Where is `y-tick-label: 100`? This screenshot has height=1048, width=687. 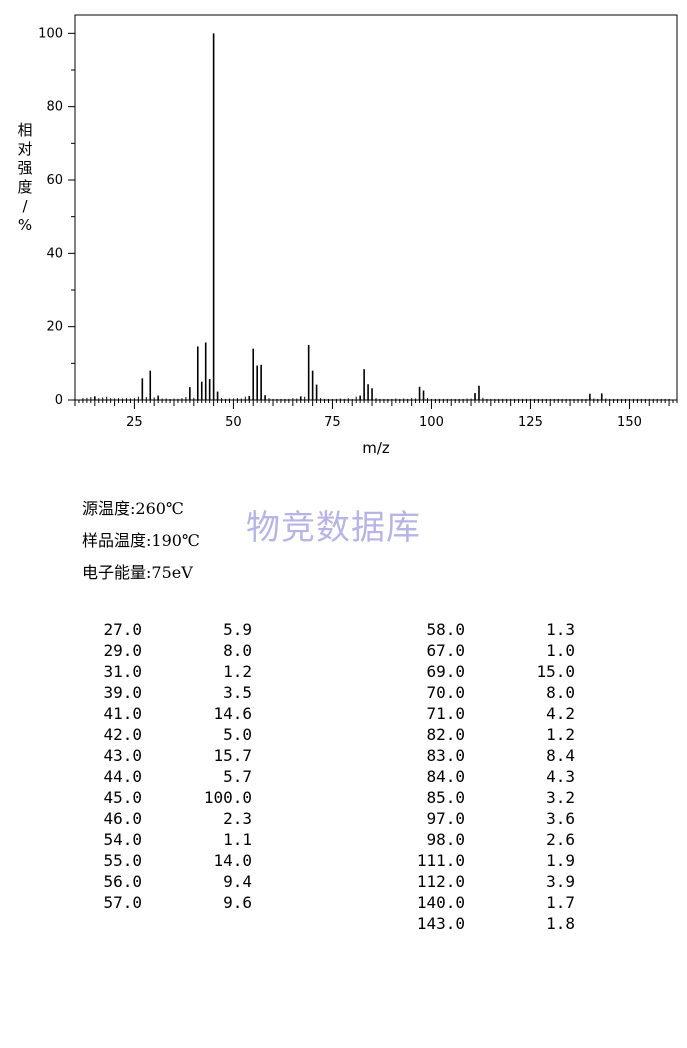
y-tick-label: 100 is located at coordinates (50, 33).